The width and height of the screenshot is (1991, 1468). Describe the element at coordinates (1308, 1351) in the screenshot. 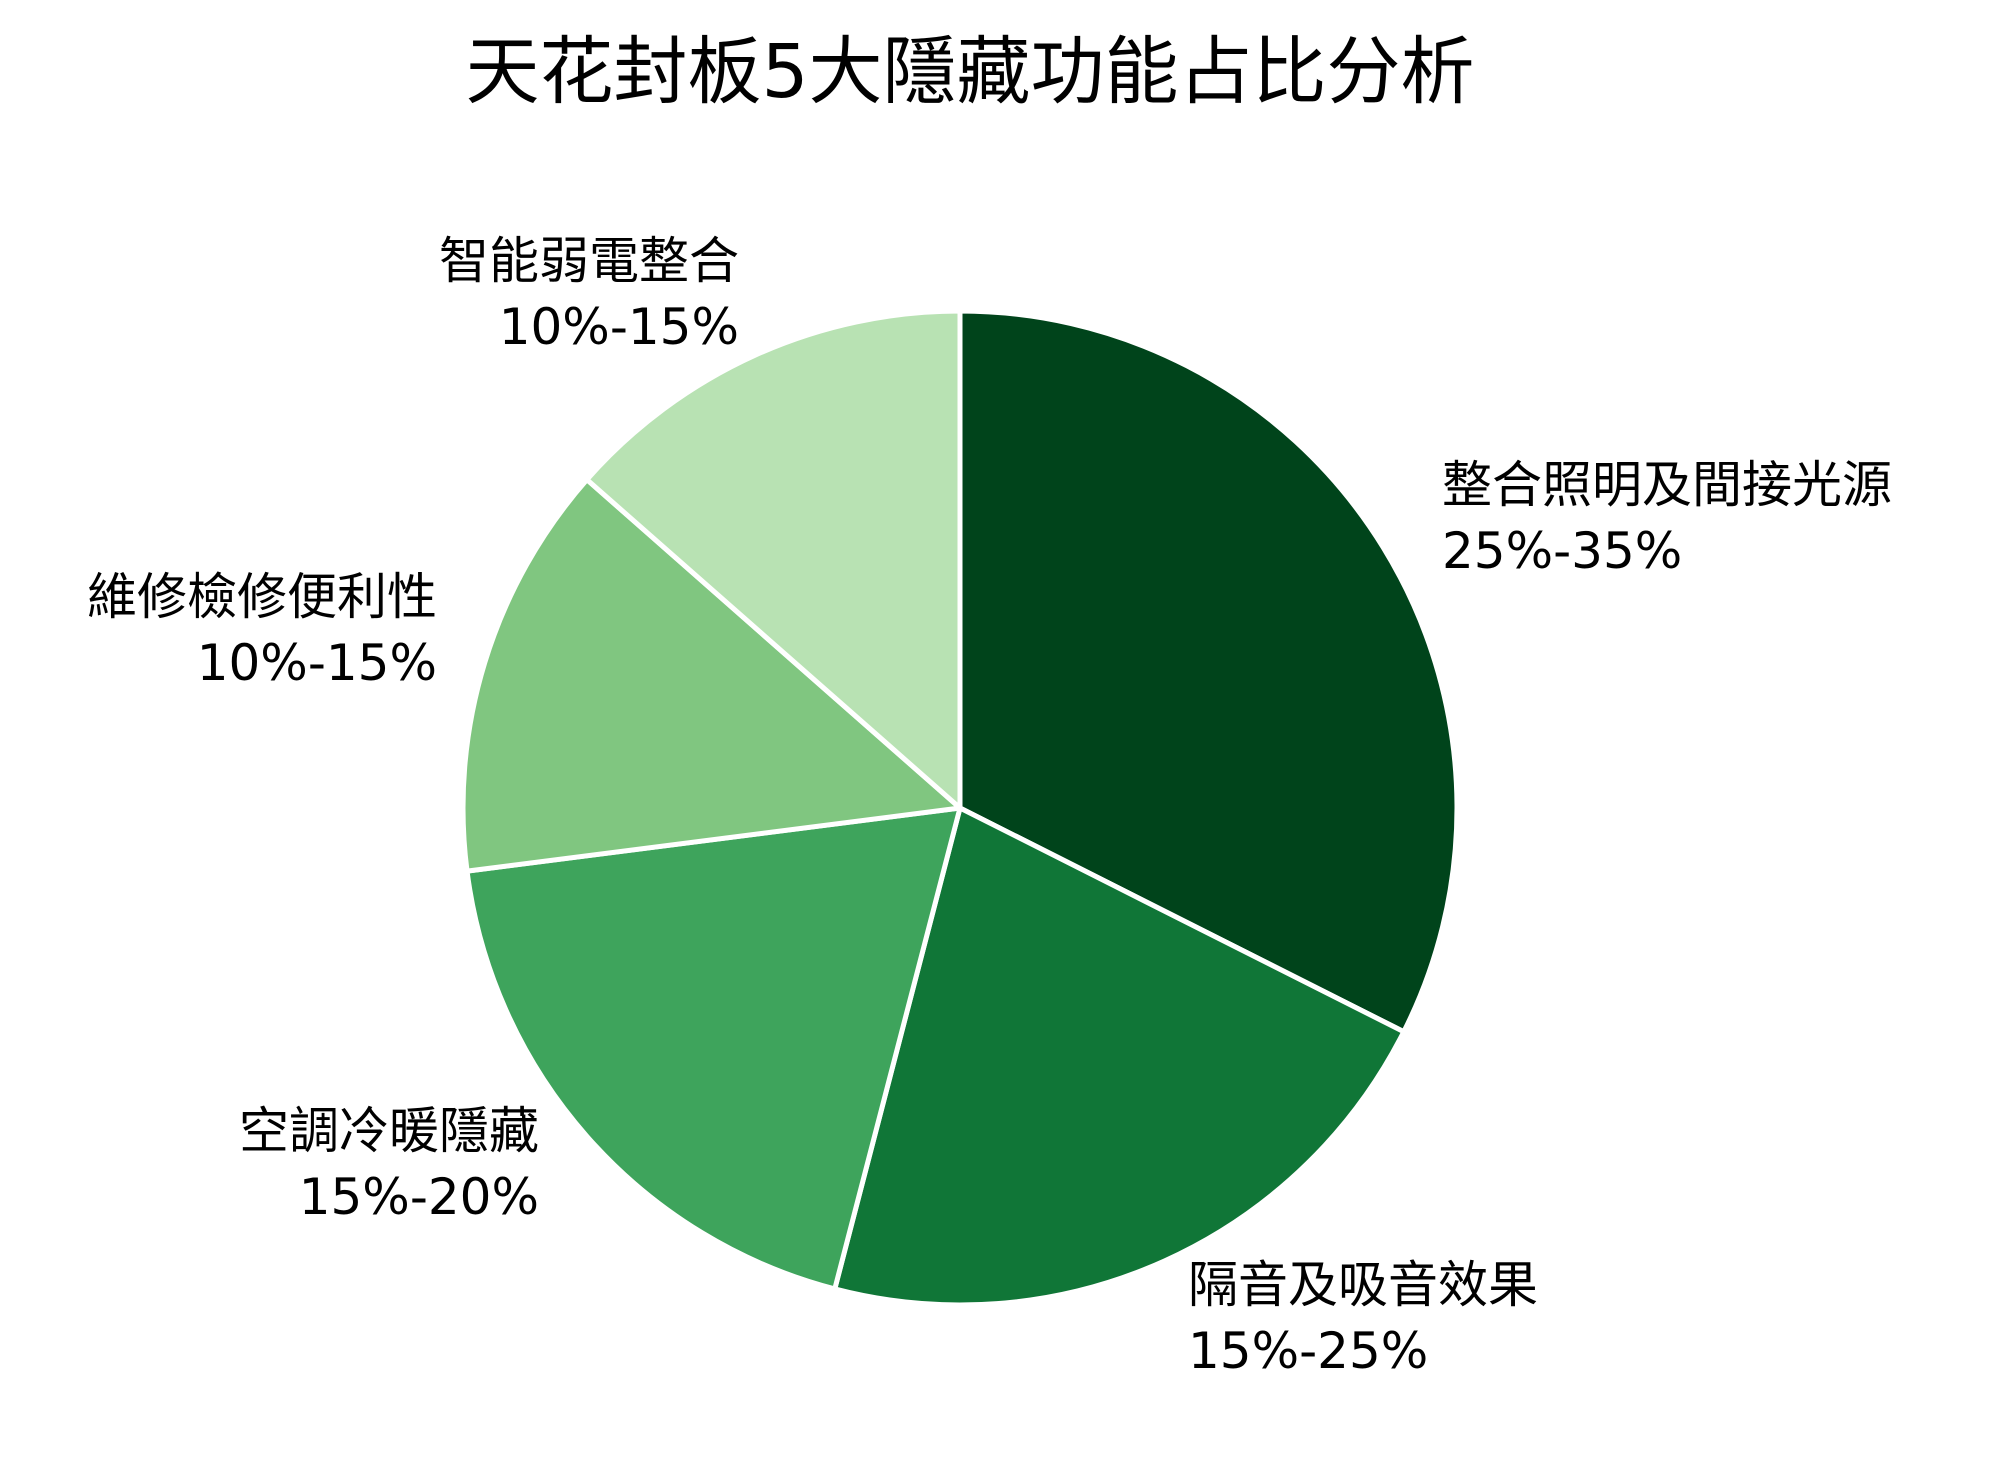

I see `slice-range: 15%-25%` at that location.